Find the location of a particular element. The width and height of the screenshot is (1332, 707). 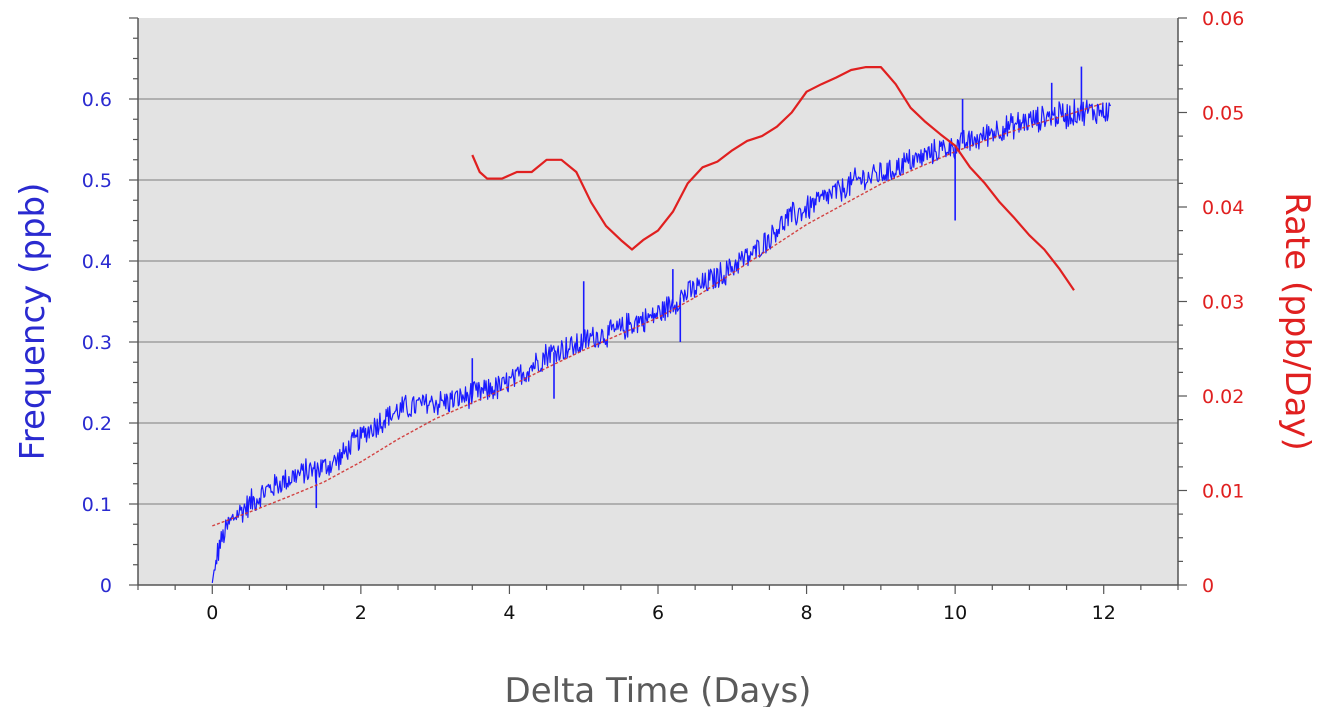

y-left-tick-labels: 0 0.1 0.2 0.3 0.4 0.5 0.6 is located at coordinates (97, 343).